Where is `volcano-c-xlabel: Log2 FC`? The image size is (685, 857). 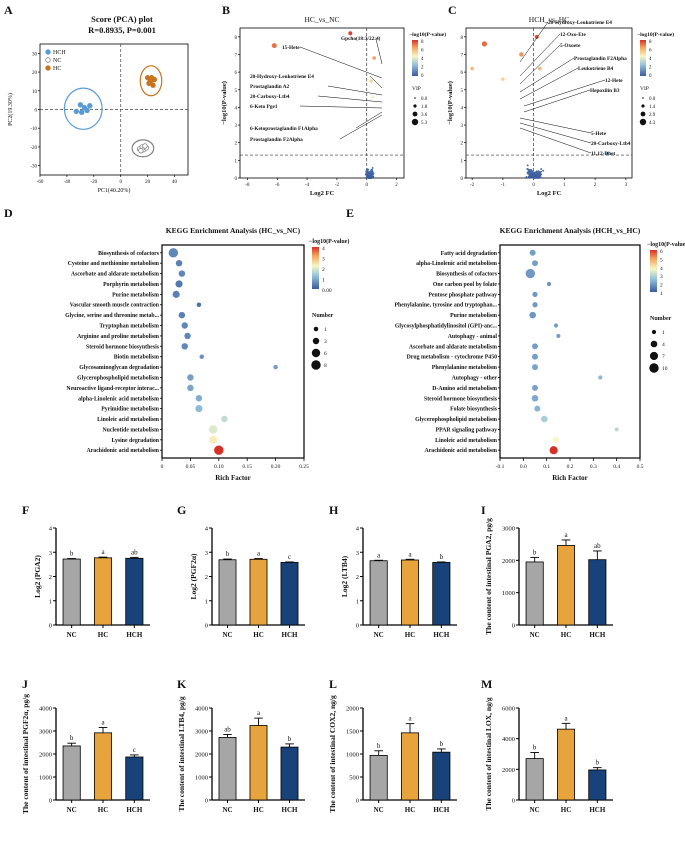 volcano-c-xlabel: Log2 FC is located at coordinates (549, 193).